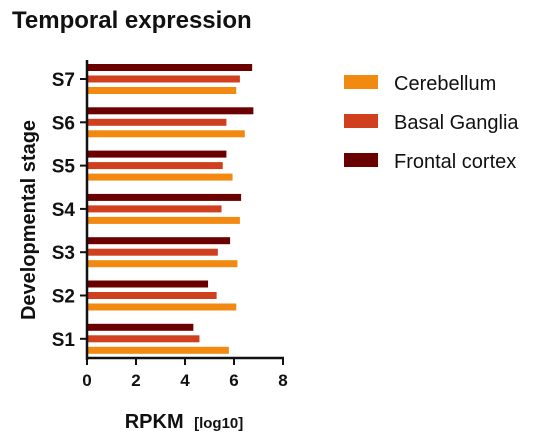 The height and width of the screenshot is (441, 550). What do you see at coordinates (282, 380) in the screenshot?
I see `x-tick-label-8: 8` at bounding box center [282, 380].